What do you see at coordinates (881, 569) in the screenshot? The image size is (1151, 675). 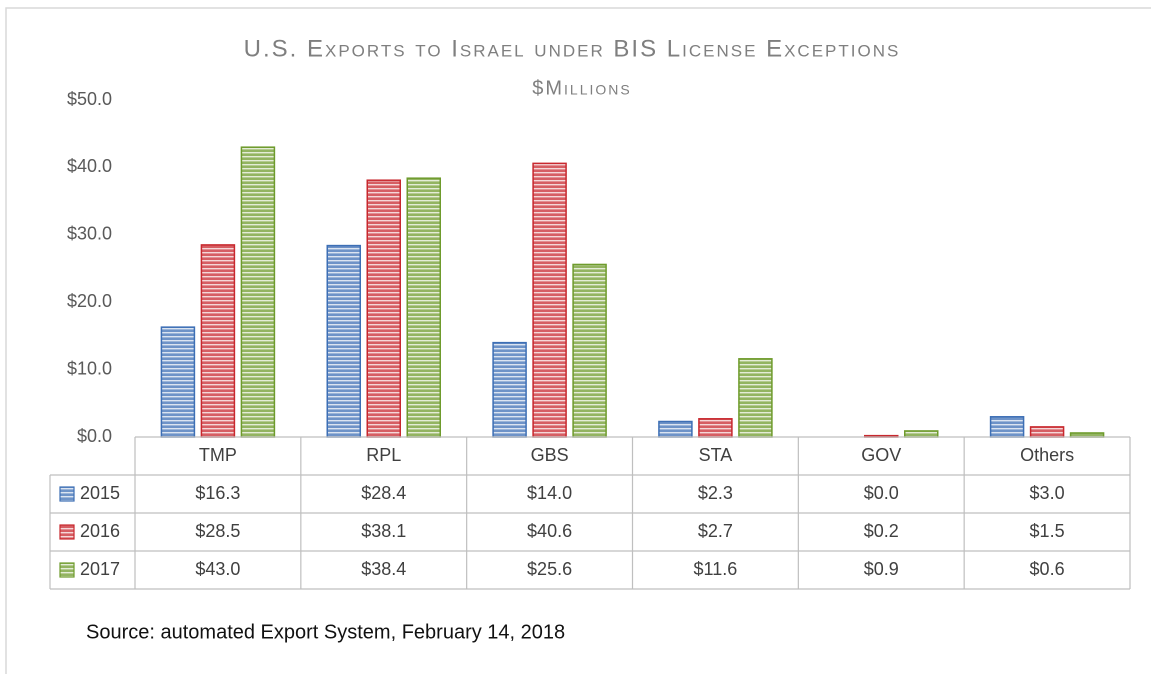 I see `table-value: $0.9` at bounding box center [881, 569].